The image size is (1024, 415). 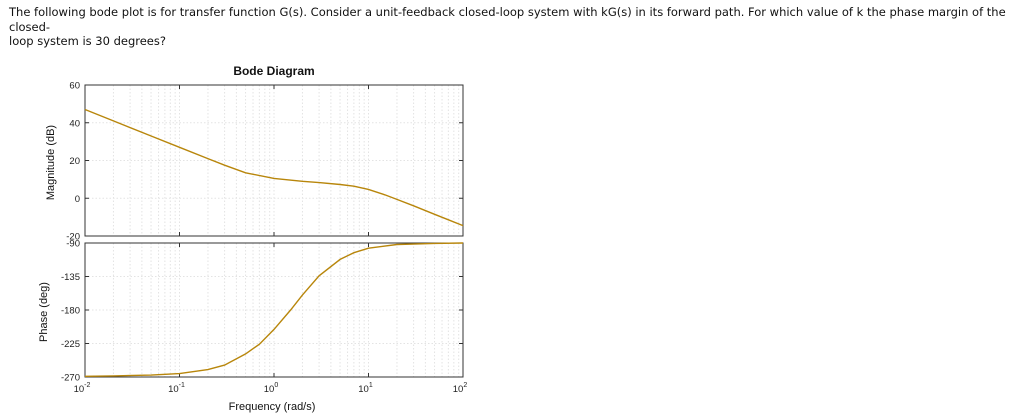 I want to click on x-tick-label: 10¹, so click(x=365, y=388).